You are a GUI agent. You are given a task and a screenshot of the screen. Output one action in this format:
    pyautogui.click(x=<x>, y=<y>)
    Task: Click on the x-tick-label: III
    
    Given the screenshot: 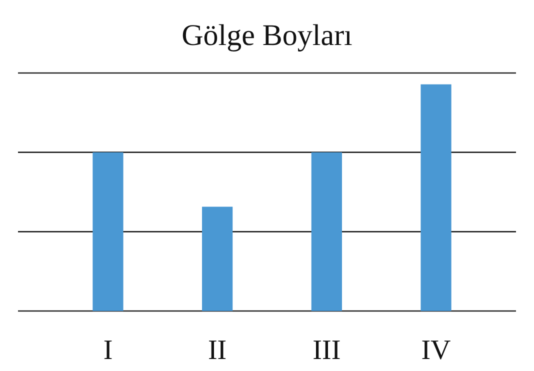 What is the action you would take?
    pyautogui.click(x=326, y=350)
    